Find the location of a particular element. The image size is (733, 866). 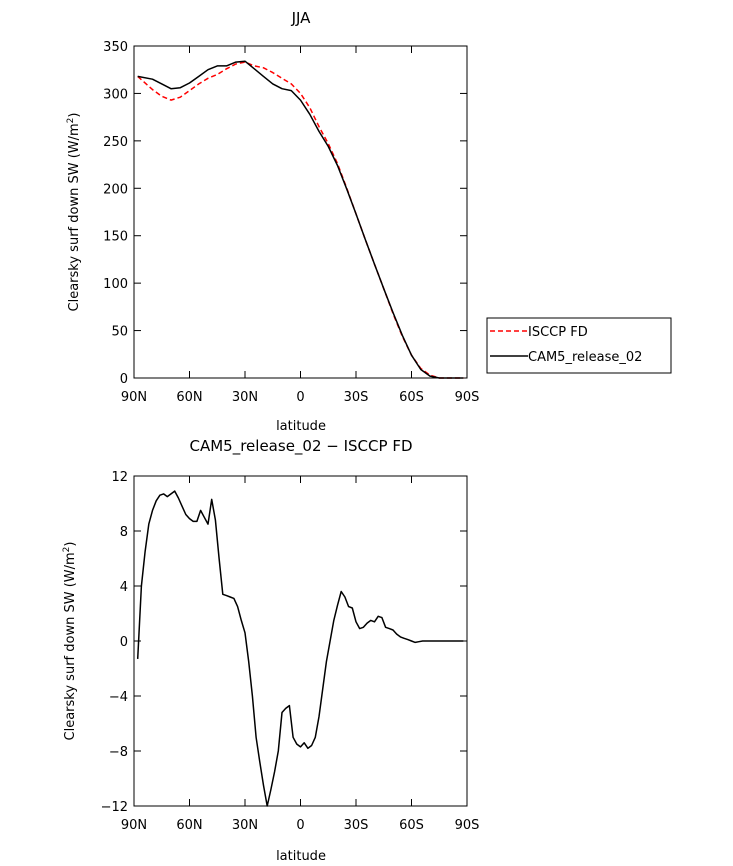

legend-label-isccp: ISCCP FD is located at coordinates (558, 332).